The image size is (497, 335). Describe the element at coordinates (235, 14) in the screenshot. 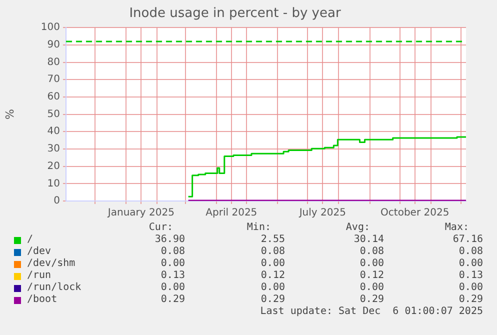

I see `chart-title: Inode usage in percent - by year` at that location.